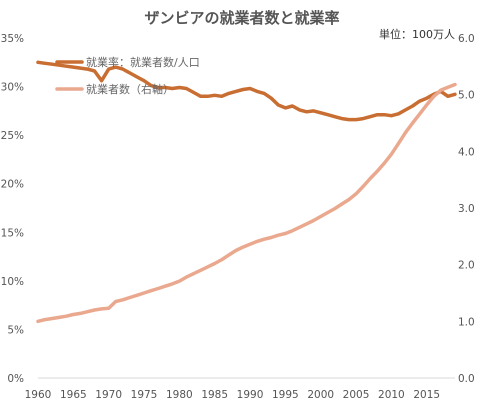 This screenshot has width=480, height=403. What do you see at coordinates (241, 18) in the screenshot?
I see `chart-title: ザンビアの就業者数と就業率` at bounding box center [241, 18].